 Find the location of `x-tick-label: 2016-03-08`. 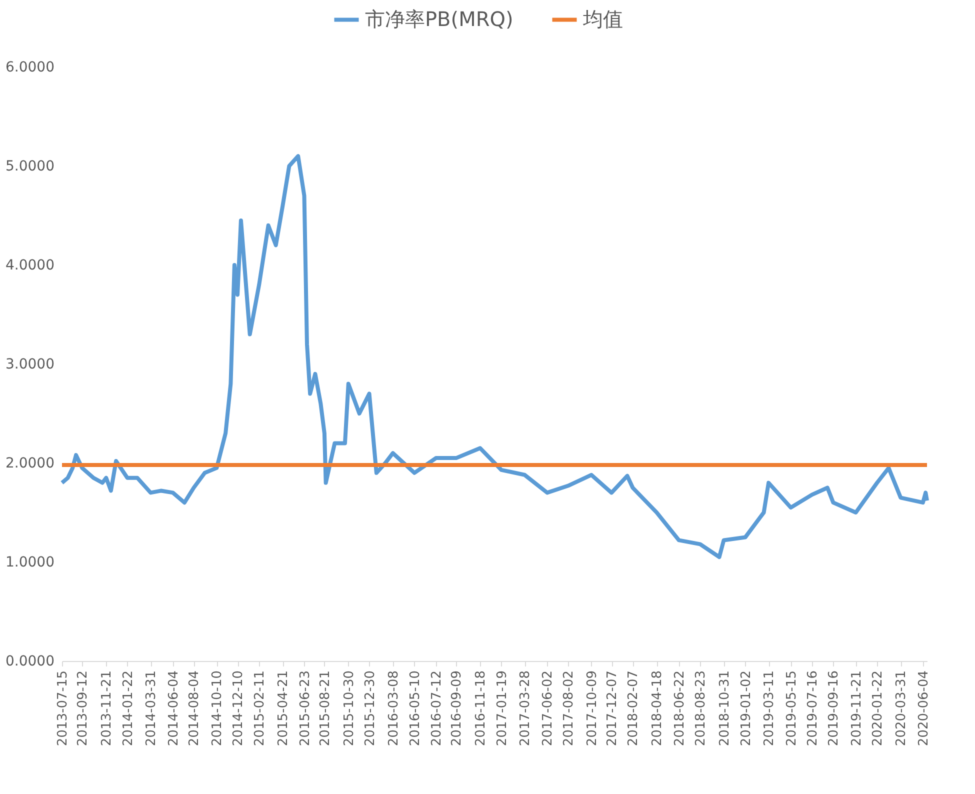

x-tick-label: 2016-03-08 is located at coordinates (394, 708).